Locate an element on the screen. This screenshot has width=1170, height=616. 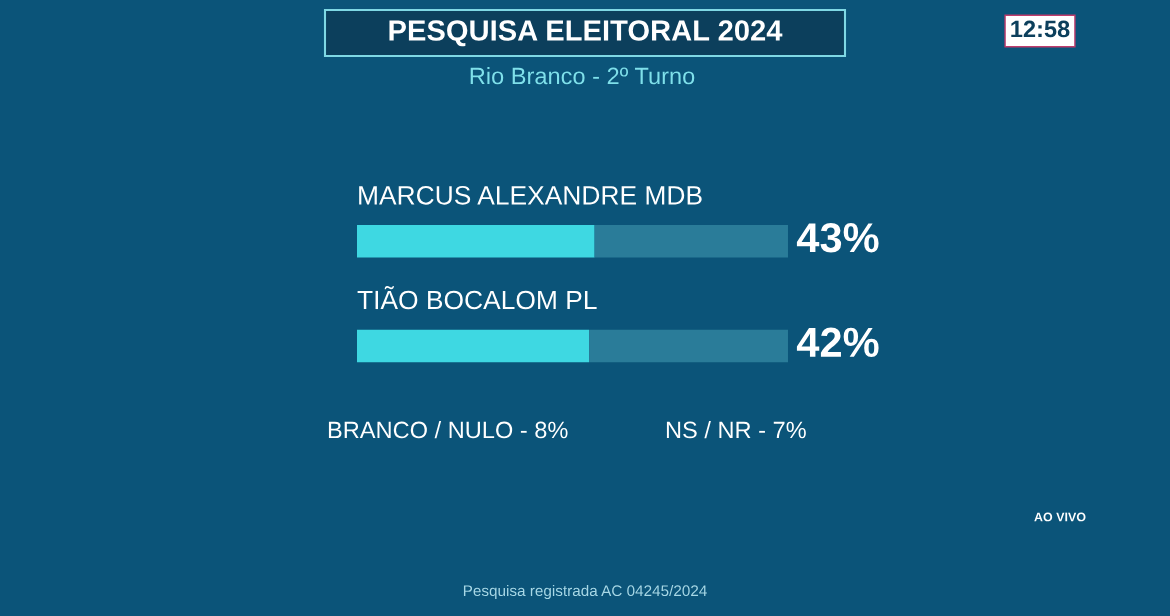
chart-title: PESQUISA ELEITORAL 2024 is located at coordinates (586, 33).